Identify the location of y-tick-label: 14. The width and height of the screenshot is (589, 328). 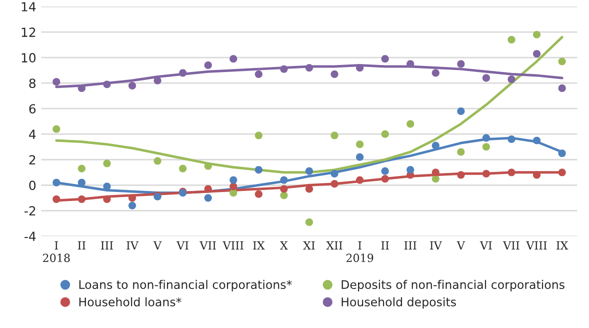
(29, 7).